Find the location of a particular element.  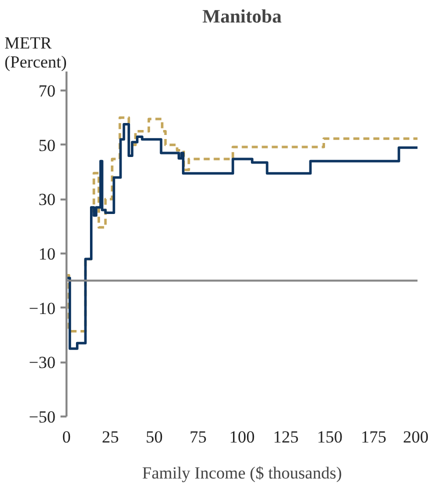

y-tick-label: 50 is located at coordinates (47, 145).